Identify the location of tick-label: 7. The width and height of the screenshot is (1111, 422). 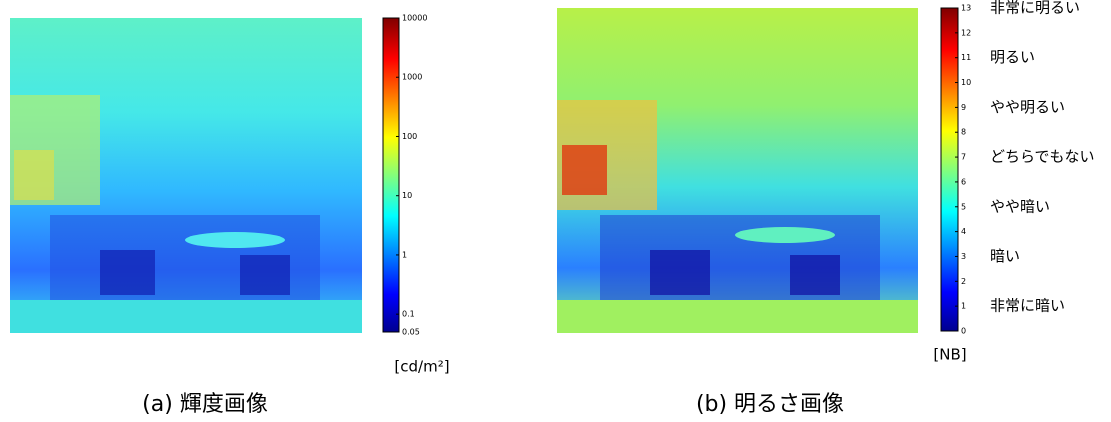
(963, 157).